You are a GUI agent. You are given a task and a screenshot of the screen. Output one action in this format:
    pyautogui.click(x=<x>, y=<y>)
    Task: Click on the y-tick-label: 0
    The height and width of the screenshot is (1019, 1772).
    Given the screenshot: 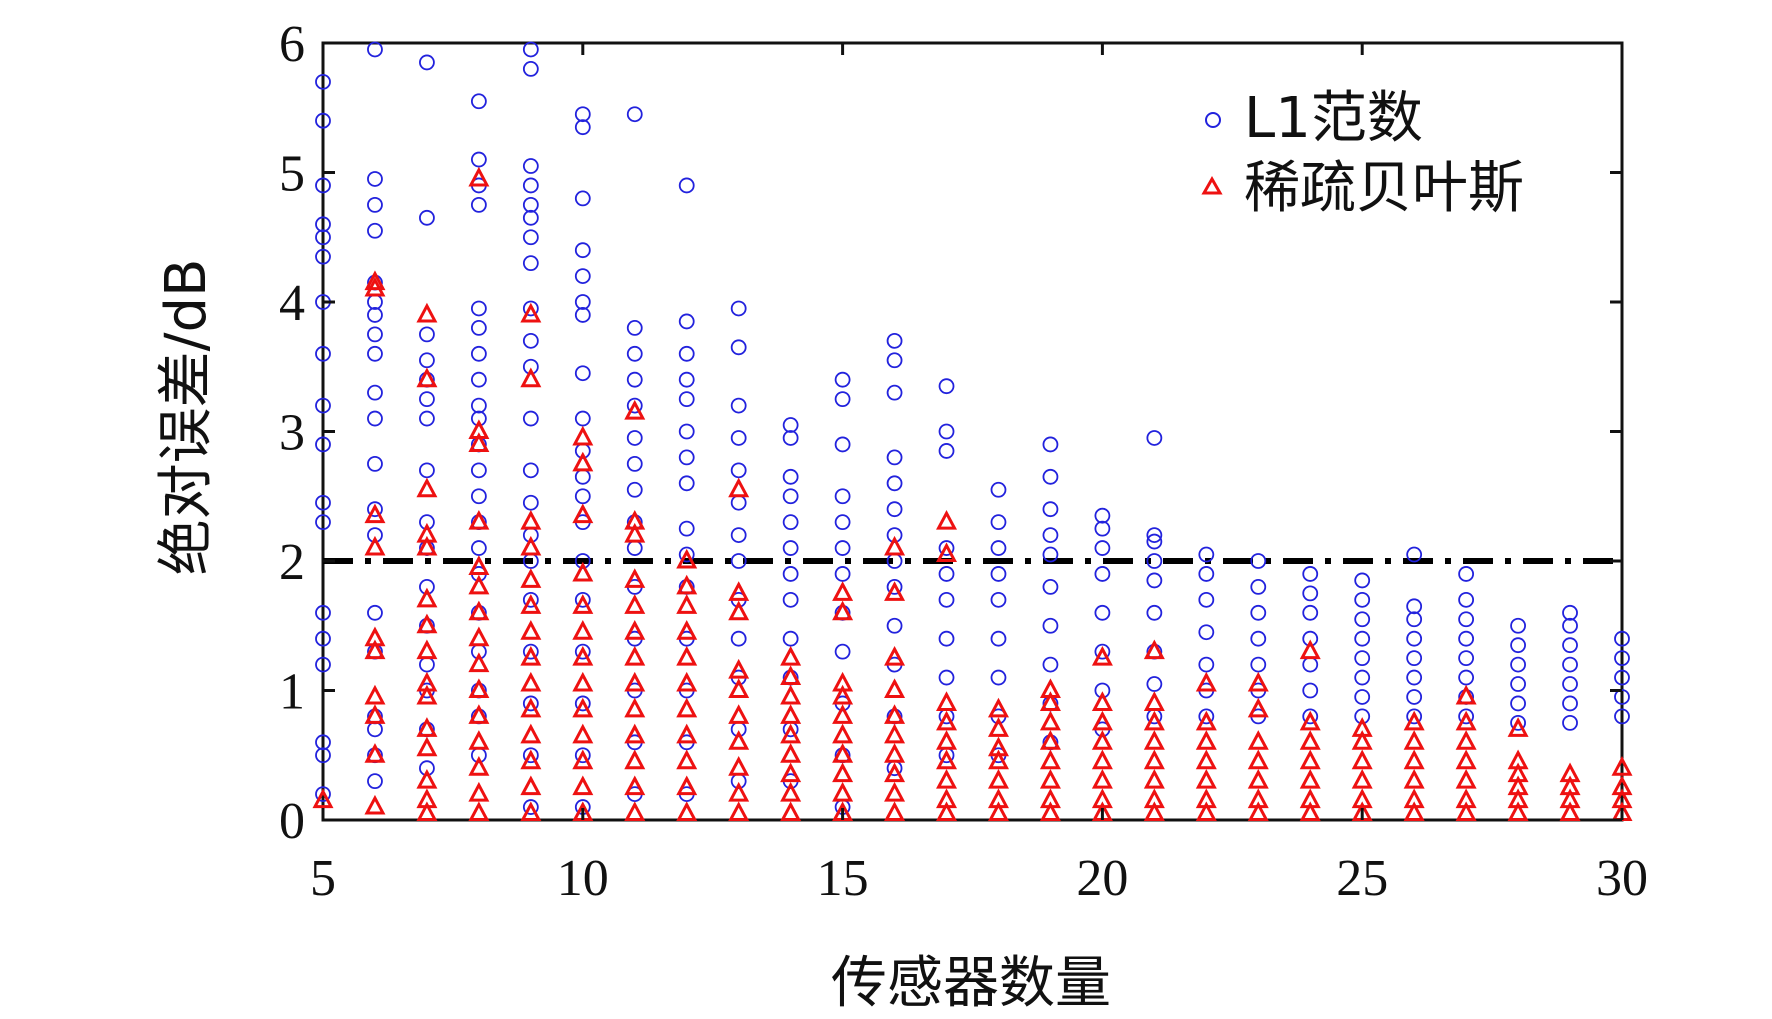 What is the action you would take?
    pyautogui.click(x=292, y=821)
    